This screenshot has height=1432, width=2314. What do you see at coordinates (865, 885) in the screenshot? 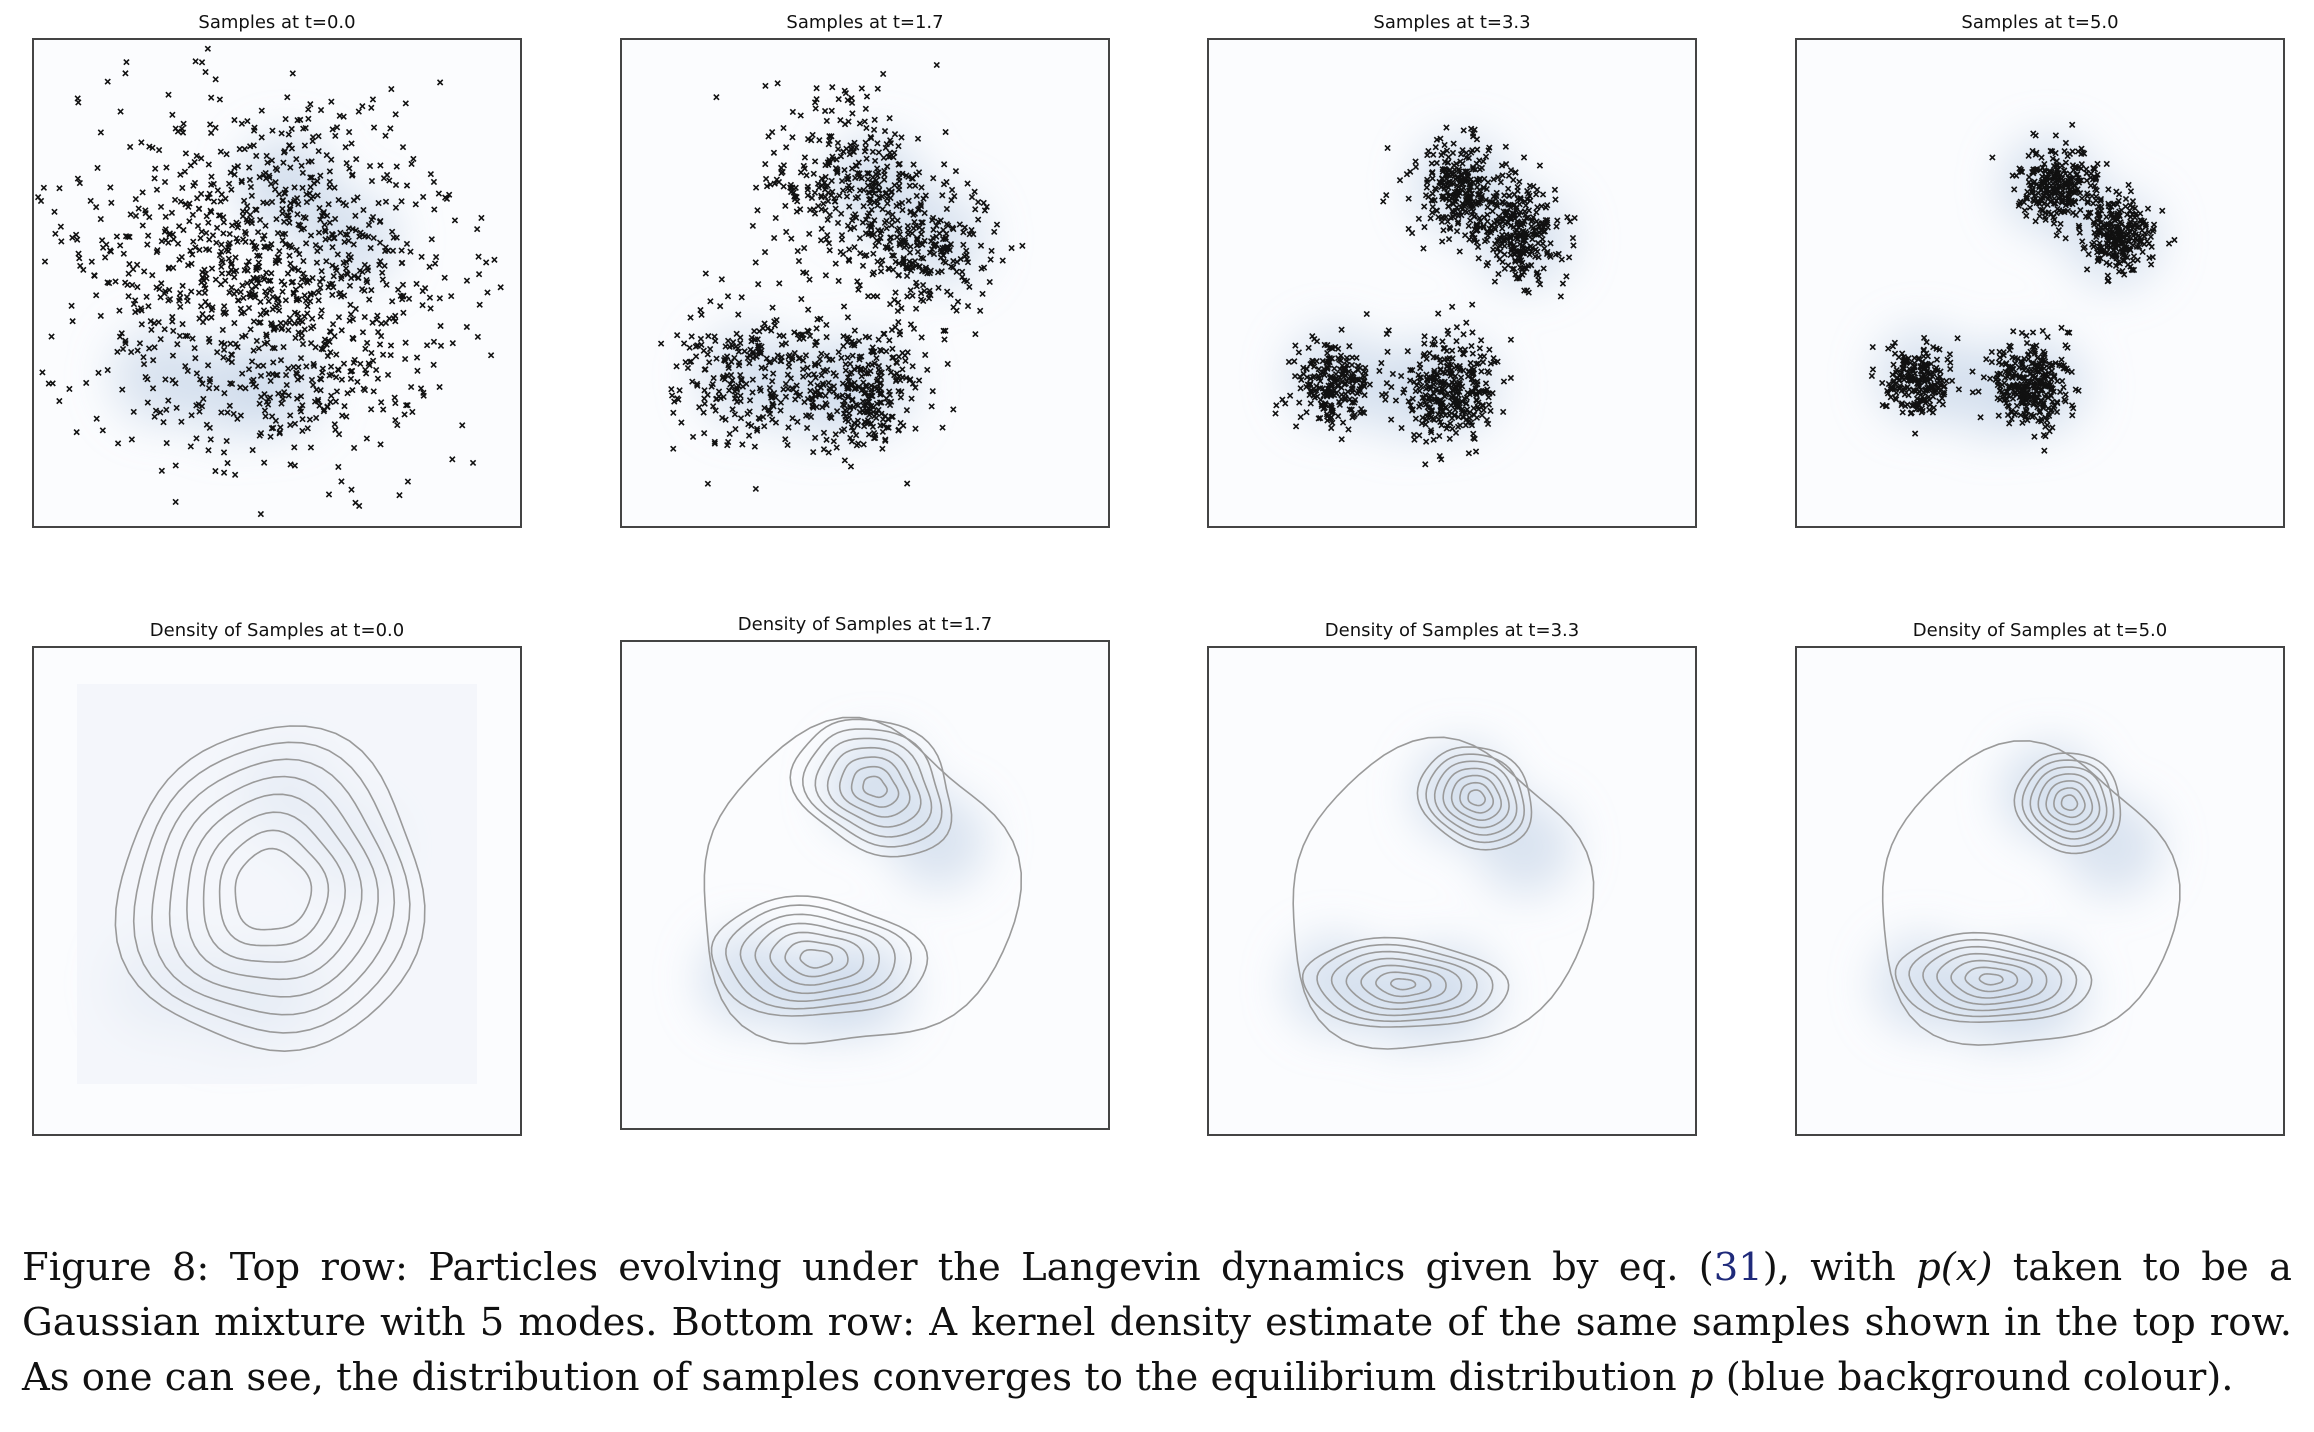
I see `plot-frame` at bounding box center [865, 885].